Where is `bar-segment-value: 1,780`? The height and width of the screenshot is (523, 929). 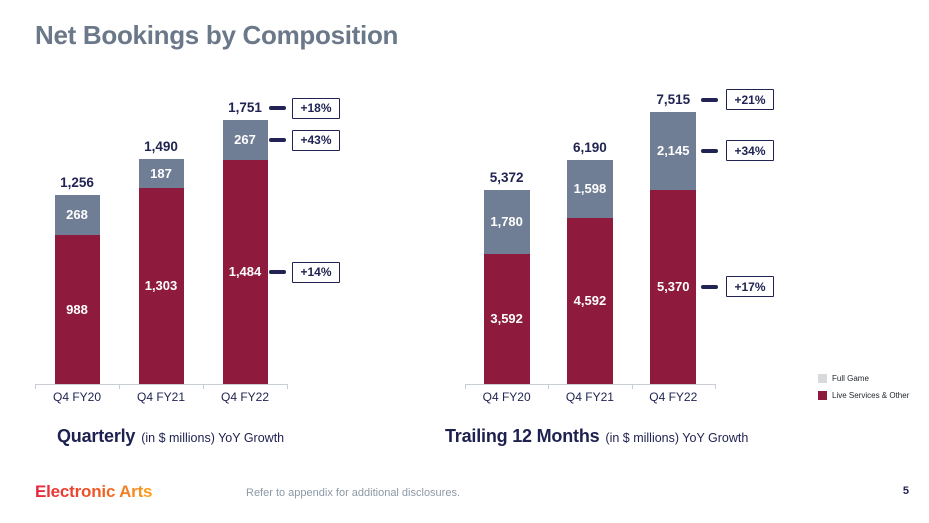 bar-segment-value: 1,780 is located at coordinates (506, 221).